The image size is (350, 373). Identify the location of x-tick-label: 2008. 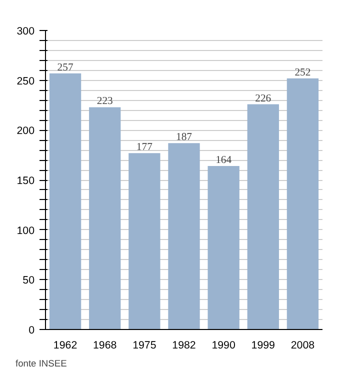
(302, 346).